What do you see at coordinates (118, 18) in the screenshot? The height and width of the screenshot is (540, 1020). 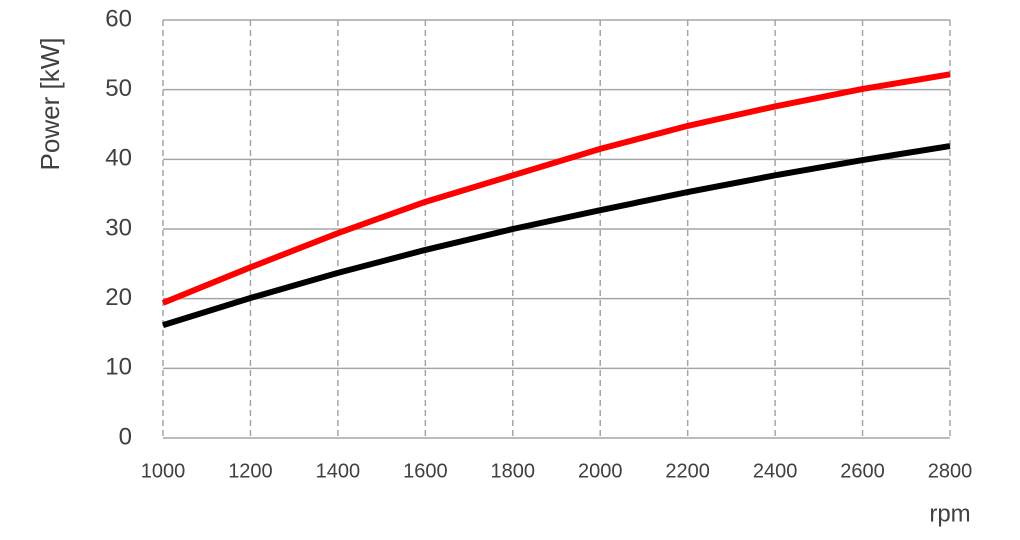 I see `y-tick-label: 60` at bounding box center [118, 18].